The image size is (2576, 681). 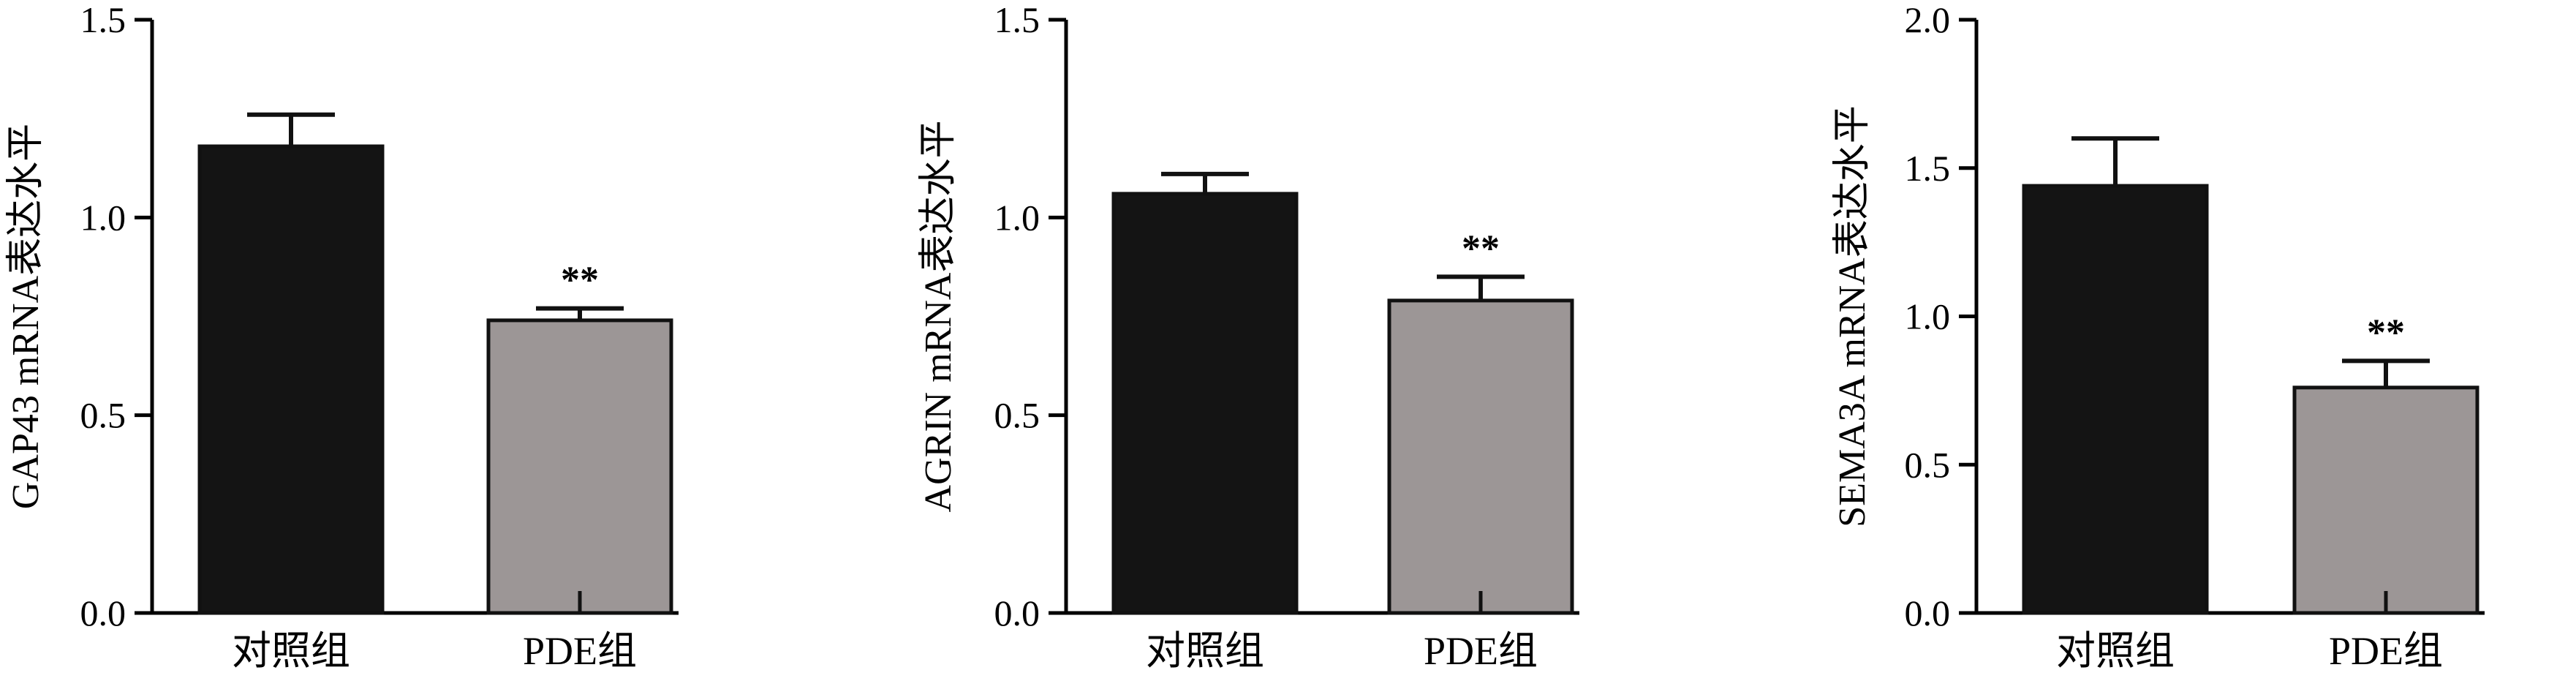 I want to click on y-axis-label: GAP43 mRNA表达水平, so click(x=26, y=316).